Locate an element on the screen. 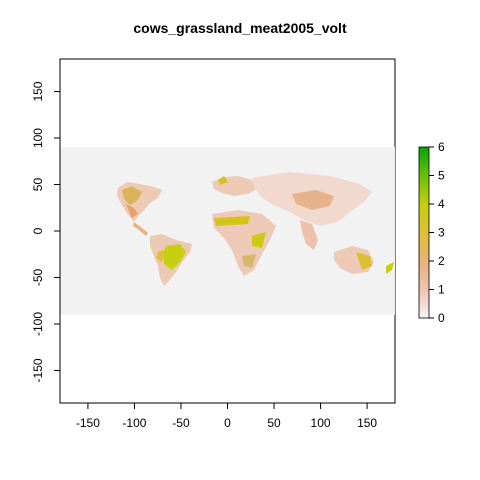  plot-title: cows_grassland_meat2005_volt is located at coordinates (240, 28).